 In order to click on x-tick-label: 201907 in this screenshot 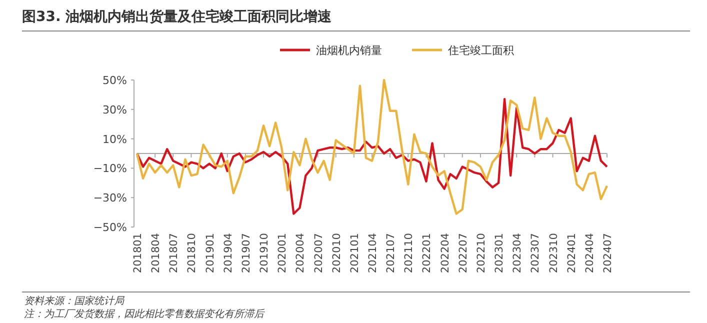, I will do `click(246, 253)`.